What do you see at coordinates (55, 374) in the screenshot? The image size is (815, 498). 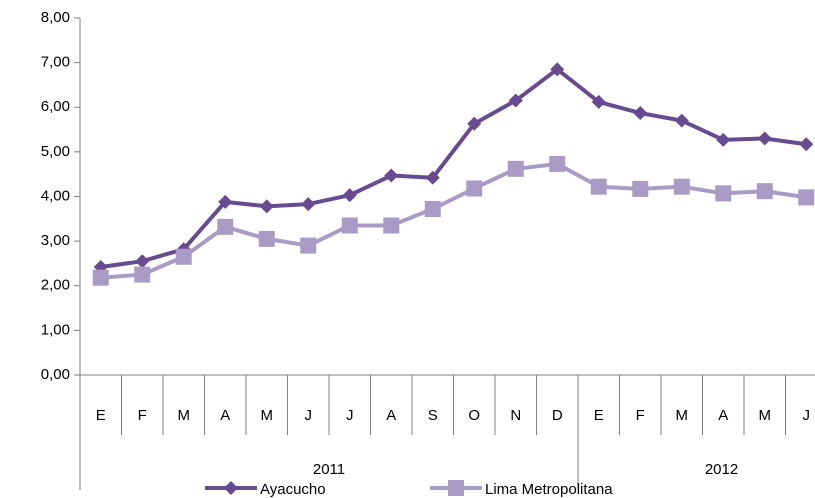 I see `y-tick-label: 0,00` at bounding box center [55, 374].